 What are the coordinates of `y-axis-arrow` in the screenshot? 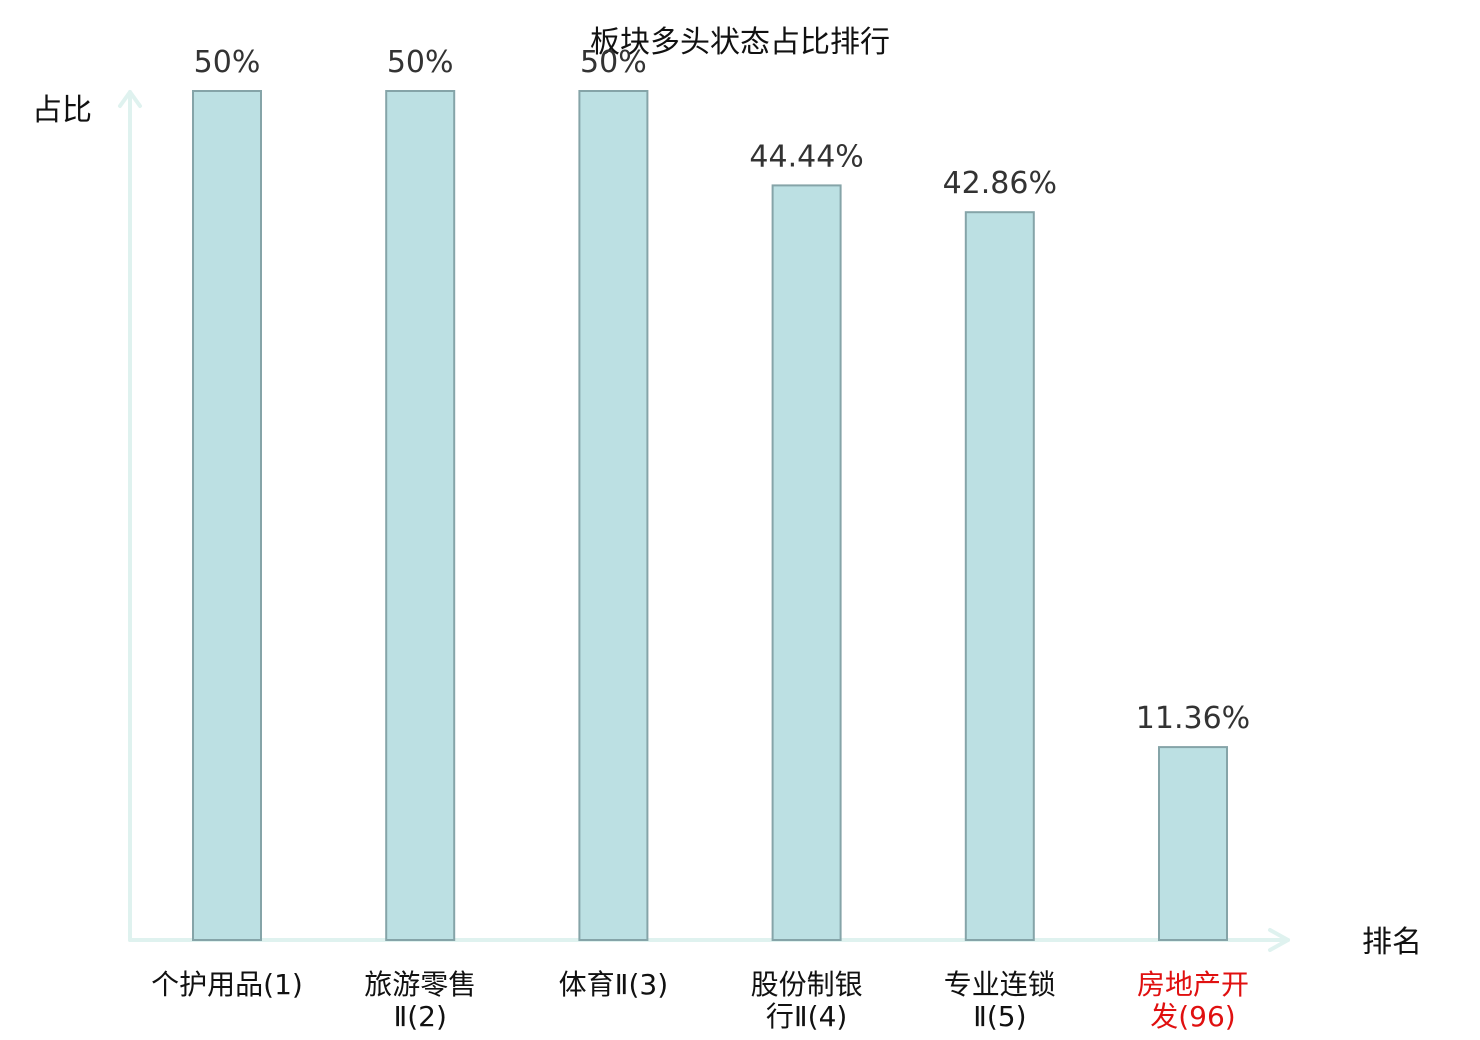 It's located at (130, 99).